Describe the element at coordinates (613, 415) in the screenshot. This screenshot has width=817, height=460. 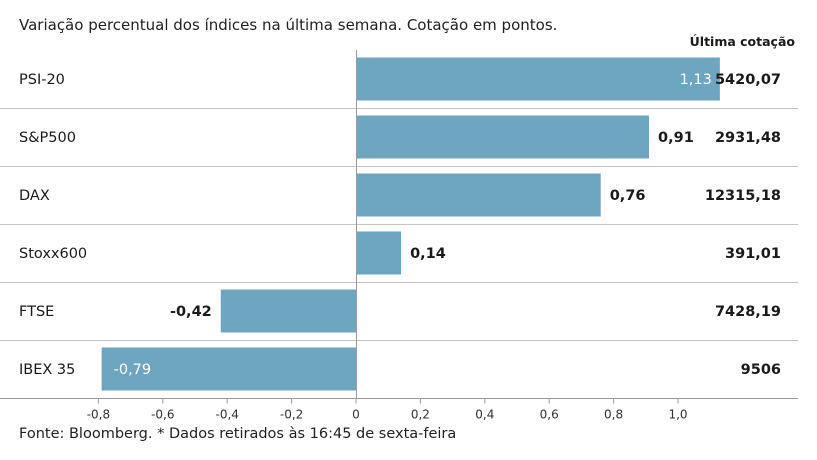
I see `x-tick-label: 0,8` at that location.